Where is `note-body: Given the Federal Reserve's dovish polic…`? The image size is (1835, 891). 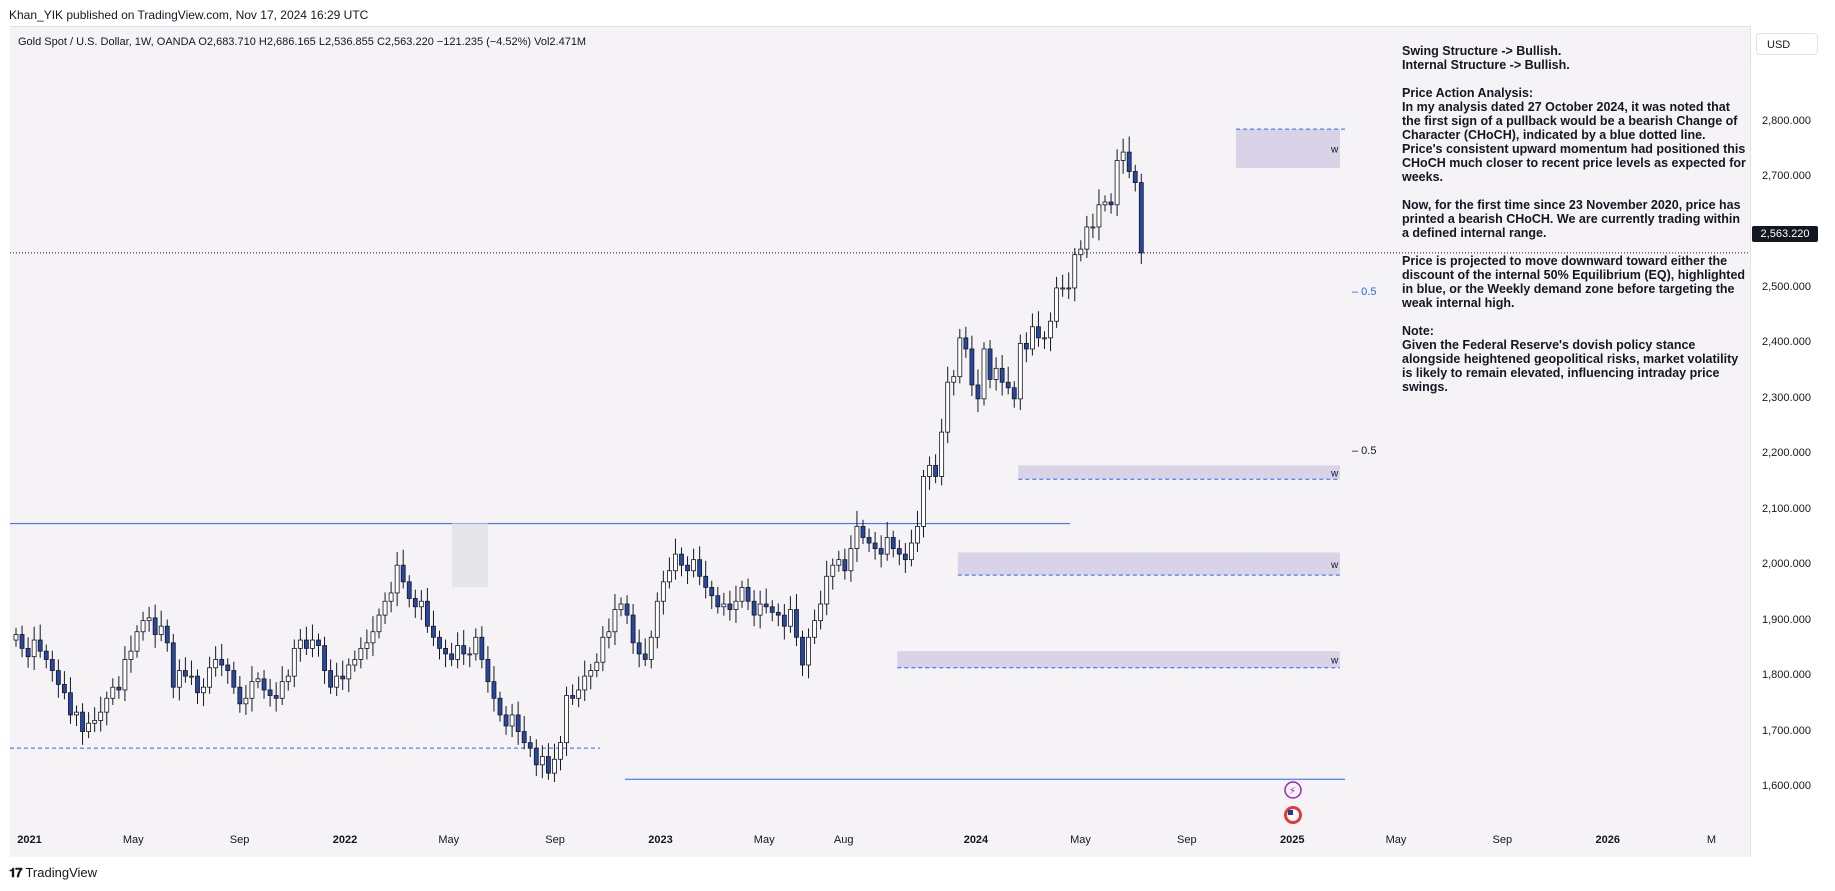
note-body: Given the Federal Reserve's dovish polic… is located at coordinates (1570, 366).